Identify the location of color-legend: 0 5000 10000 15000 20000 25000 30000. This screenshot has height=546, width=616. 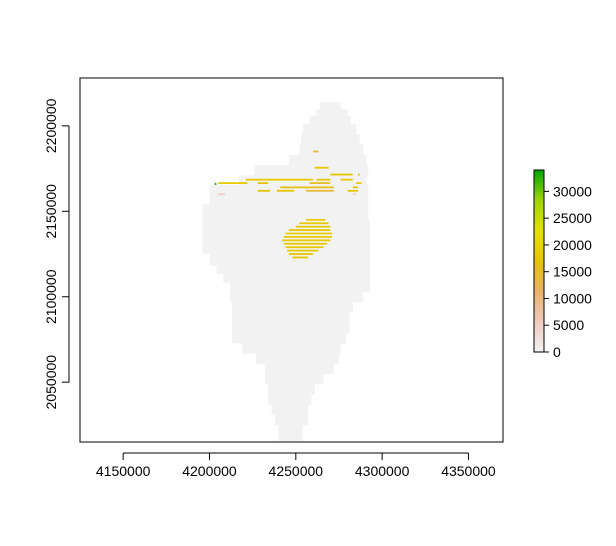
(562, 264).